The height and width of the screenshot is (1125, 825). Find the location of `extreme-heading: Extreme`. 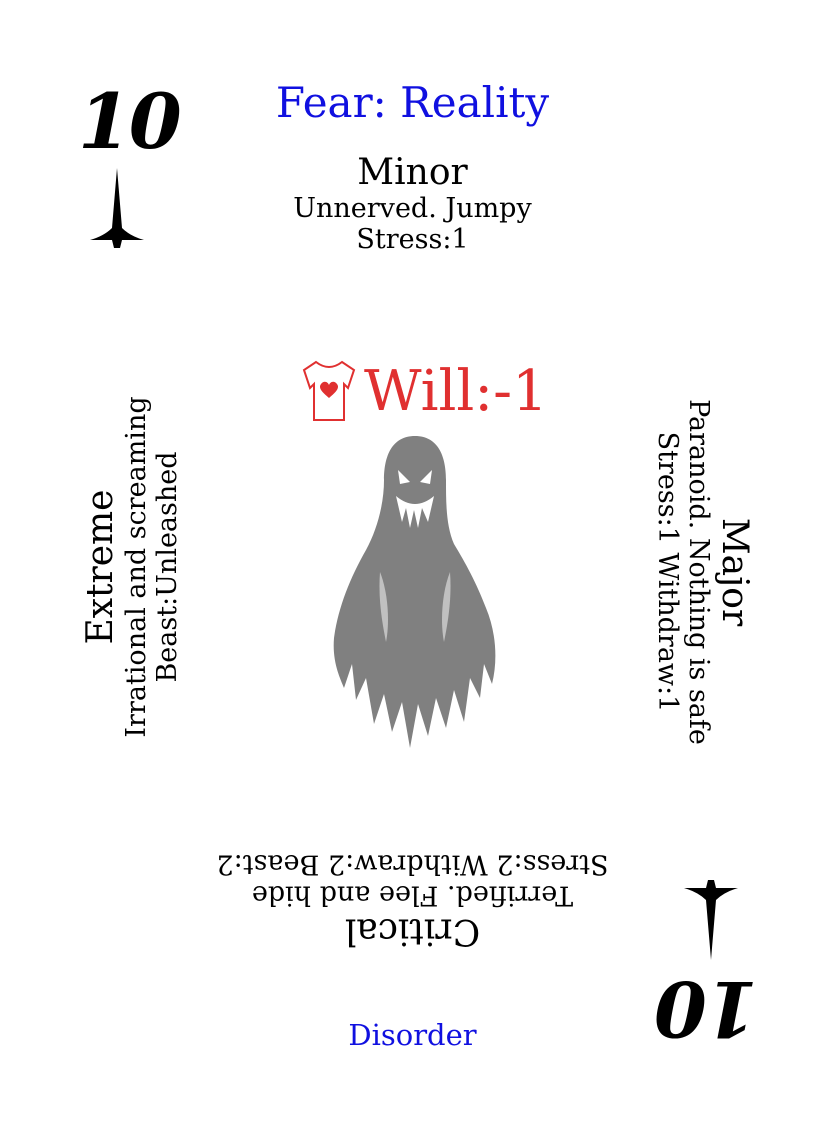

extreme-heading: Extreme is located at coordinates (100, 567).